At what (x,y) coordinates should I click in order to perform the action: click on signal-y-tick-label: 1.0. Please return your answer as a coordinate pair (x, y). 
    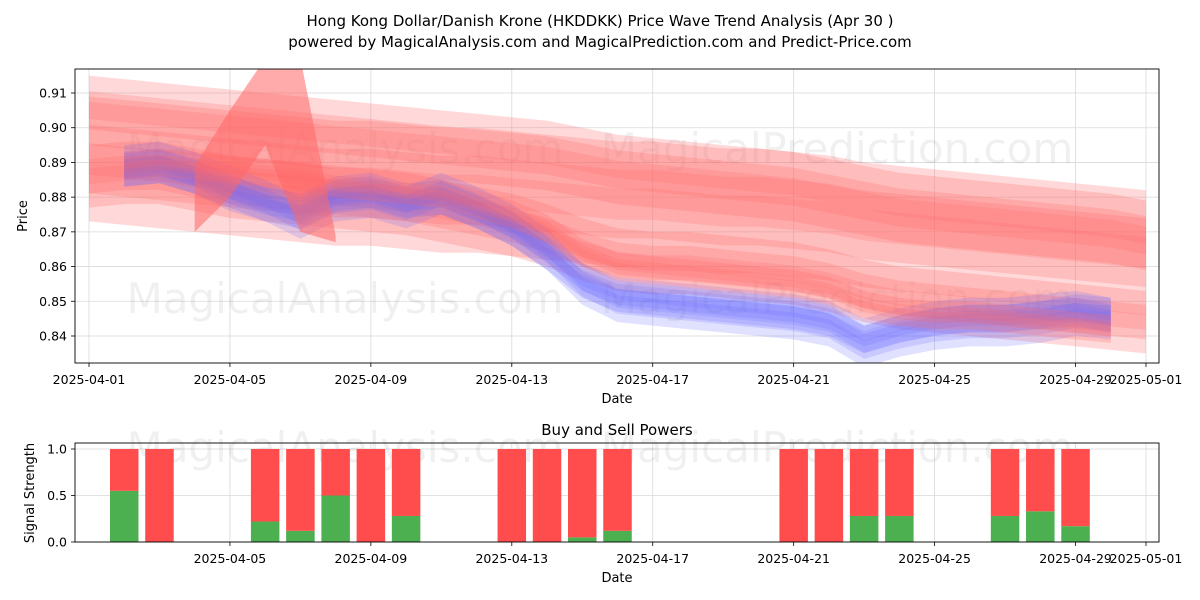
    Looking at the image, I should click on (57, 449).